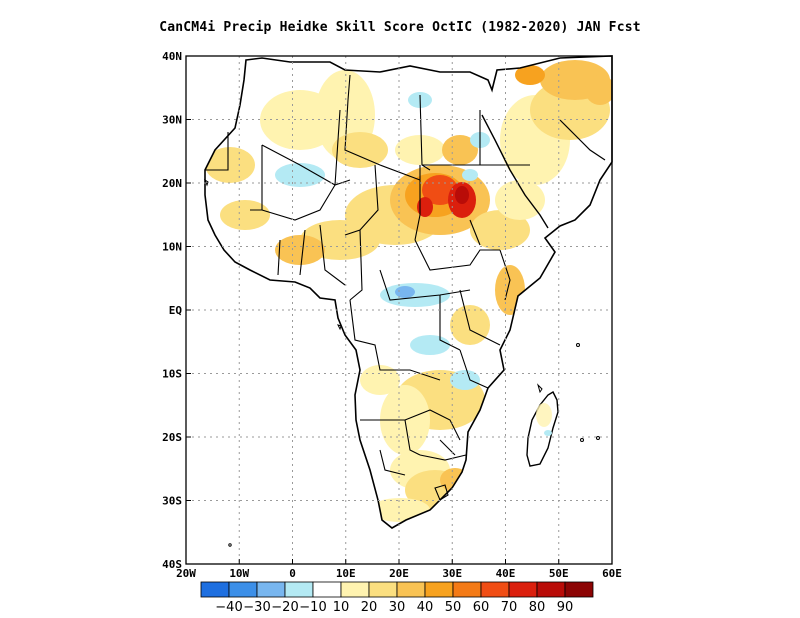  I want to click on lat-tick-label: EQ, so click(176, 310).